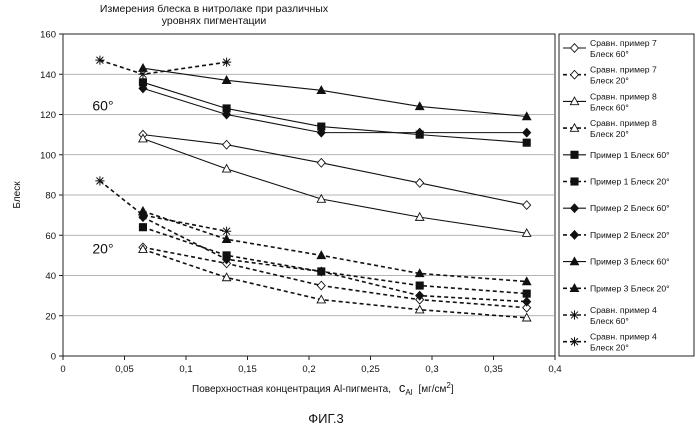 This screenshot has height=429, width=700. Describe the element at coordinates (308, 369) in the screenshot. I see `x-tick-label-4: 0,2` at that location.